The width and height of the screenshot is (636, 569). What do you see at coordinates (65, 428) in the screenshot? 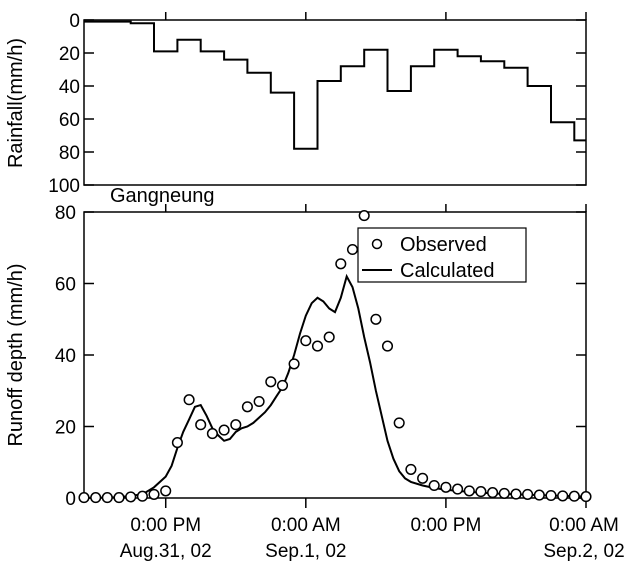
I see `runoff-y-tick-label: 20` at bounding box center [65, 428].